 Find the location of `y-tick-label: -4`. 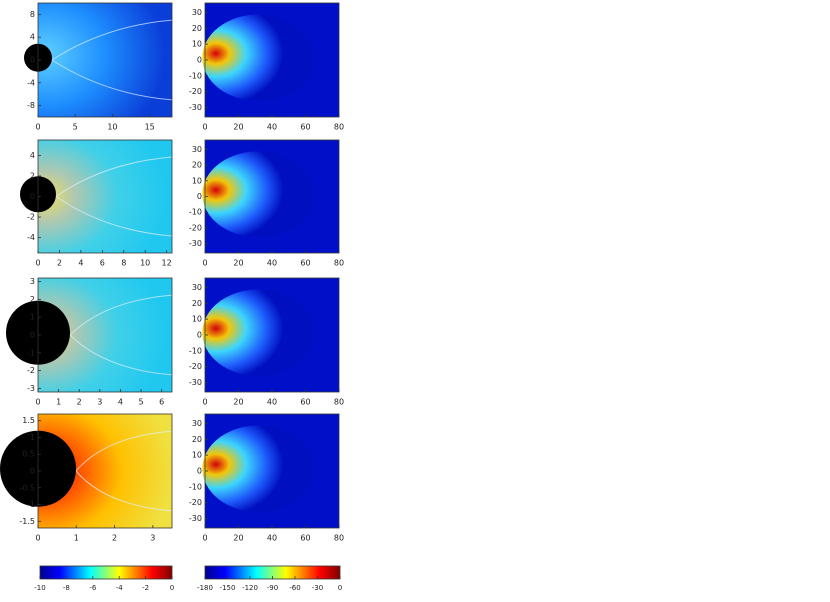

y-tick-label: -4 is located at coordinates (31, 82).